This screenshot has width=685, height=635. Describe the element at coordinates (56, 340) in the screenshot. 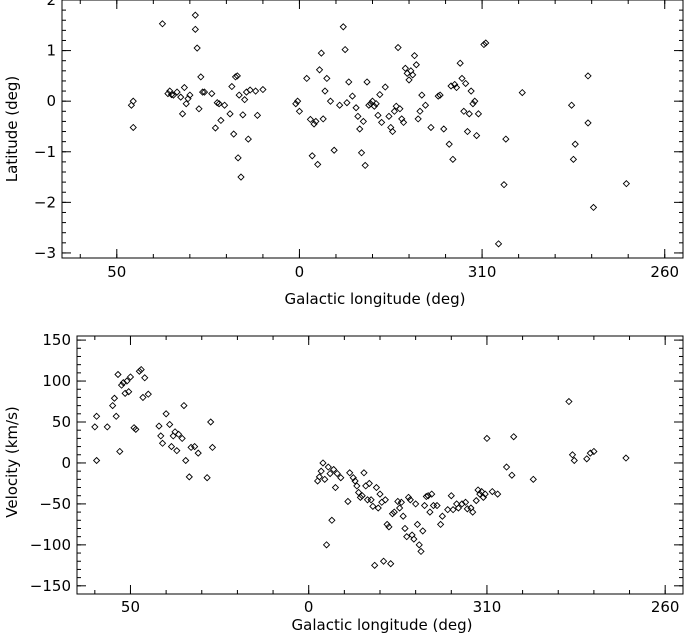

I see `velocity-y-tick-label: 150` at that location.